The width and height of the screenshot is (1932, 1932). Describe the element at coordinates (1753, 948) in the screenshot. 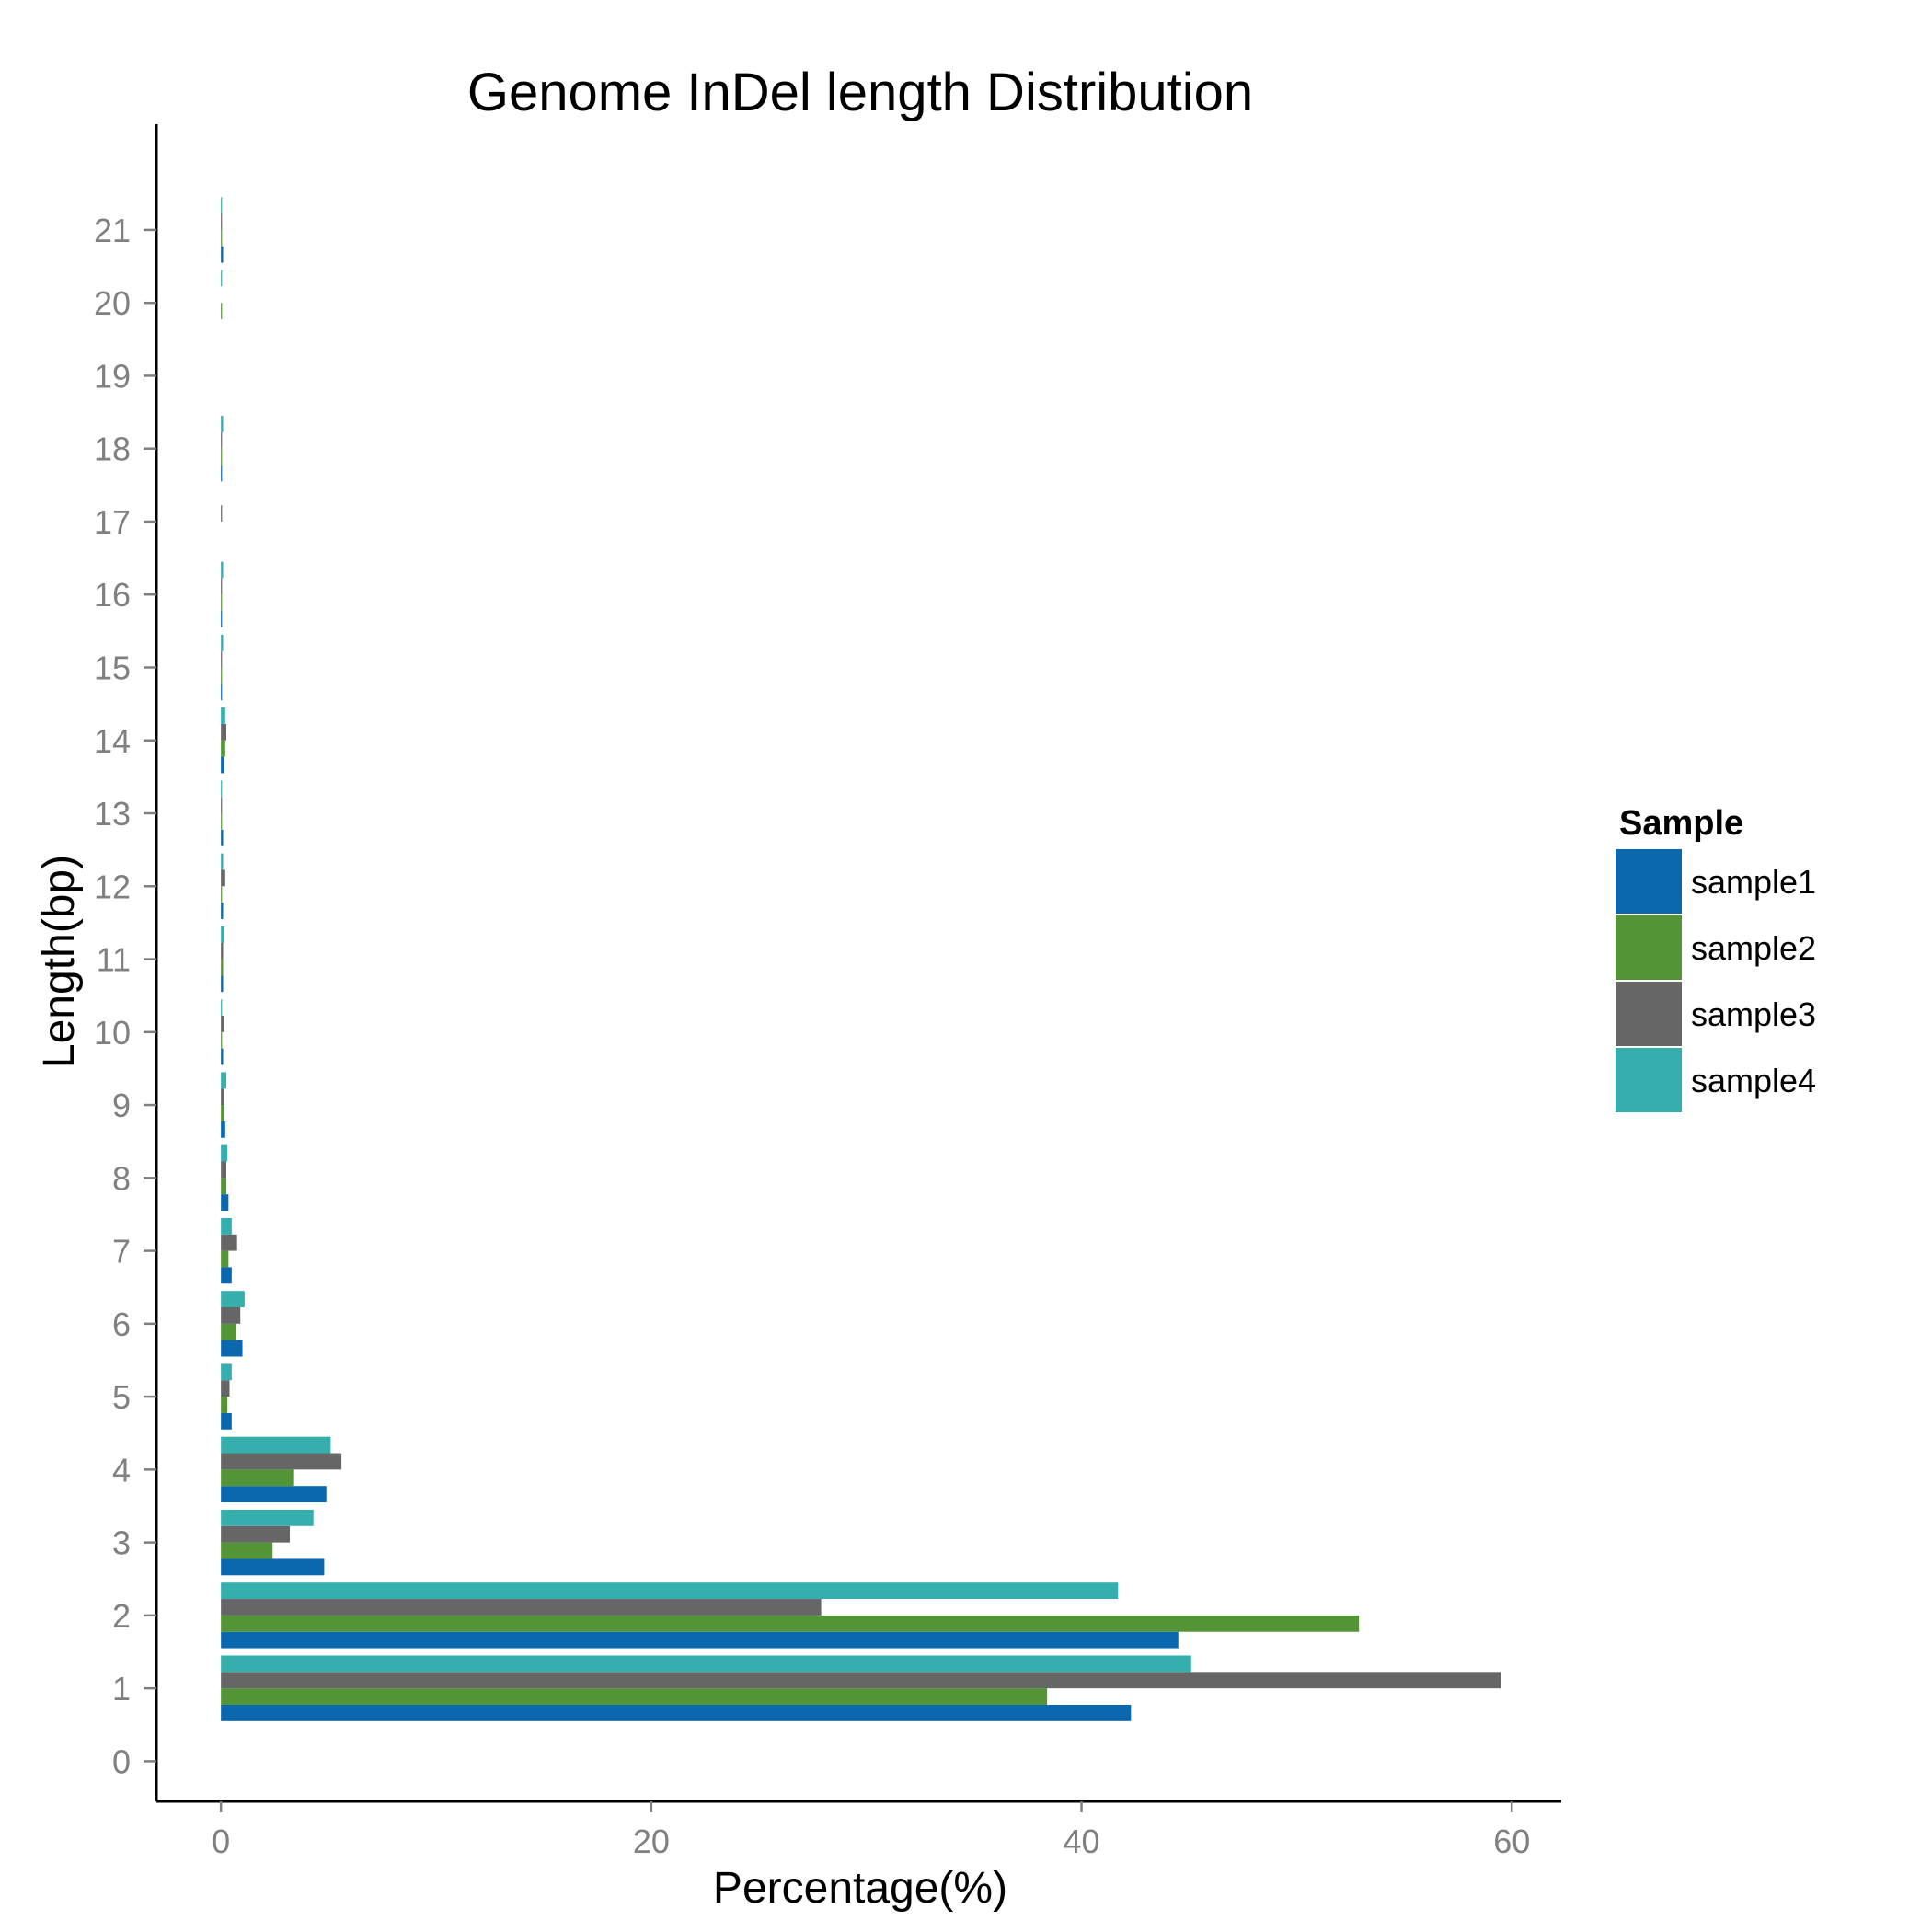

I see `legend-label-sample2: sample2` at that location.